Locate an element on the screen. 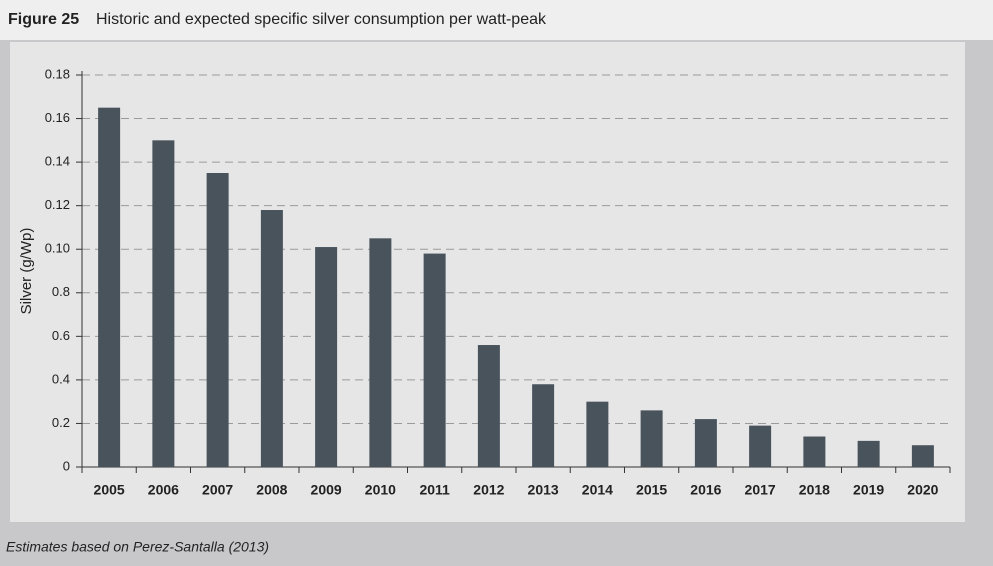  x-tick-label: 2005 is located at coordinates (109, 490).